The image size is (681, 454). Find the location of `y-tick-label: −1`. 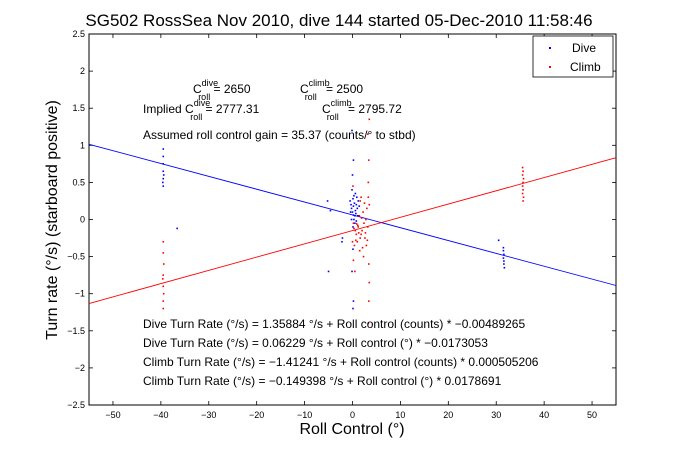

y-tick-label: −1 is located at coordinates (80, 294).